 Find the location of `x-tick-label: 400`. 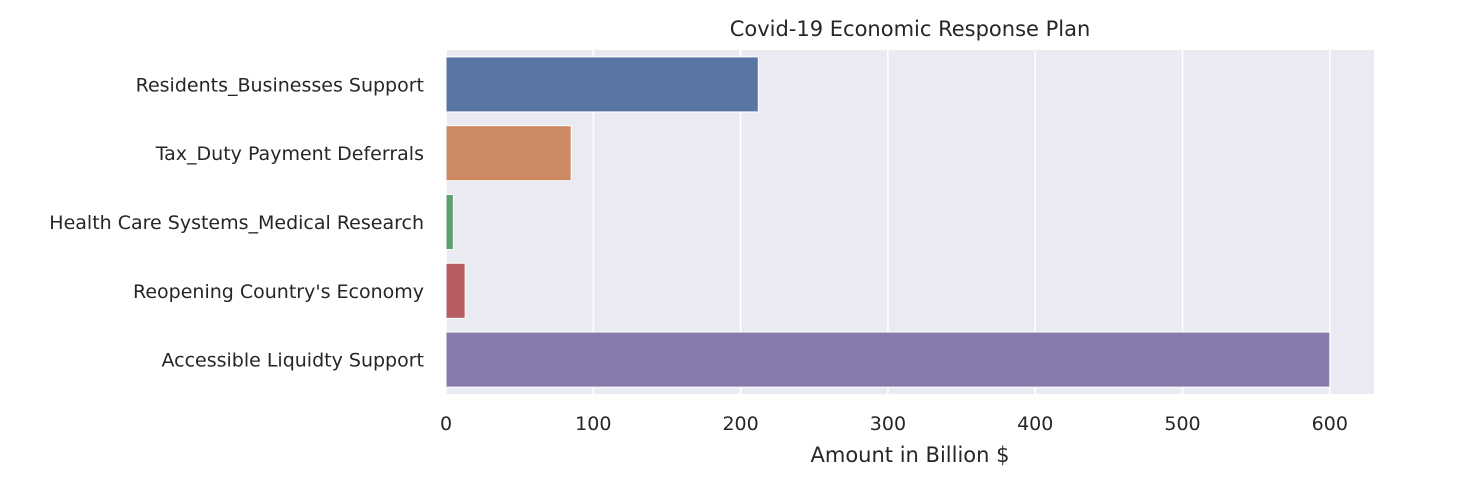

x-tick-label: 400 is located at coordinates (1035, 424).